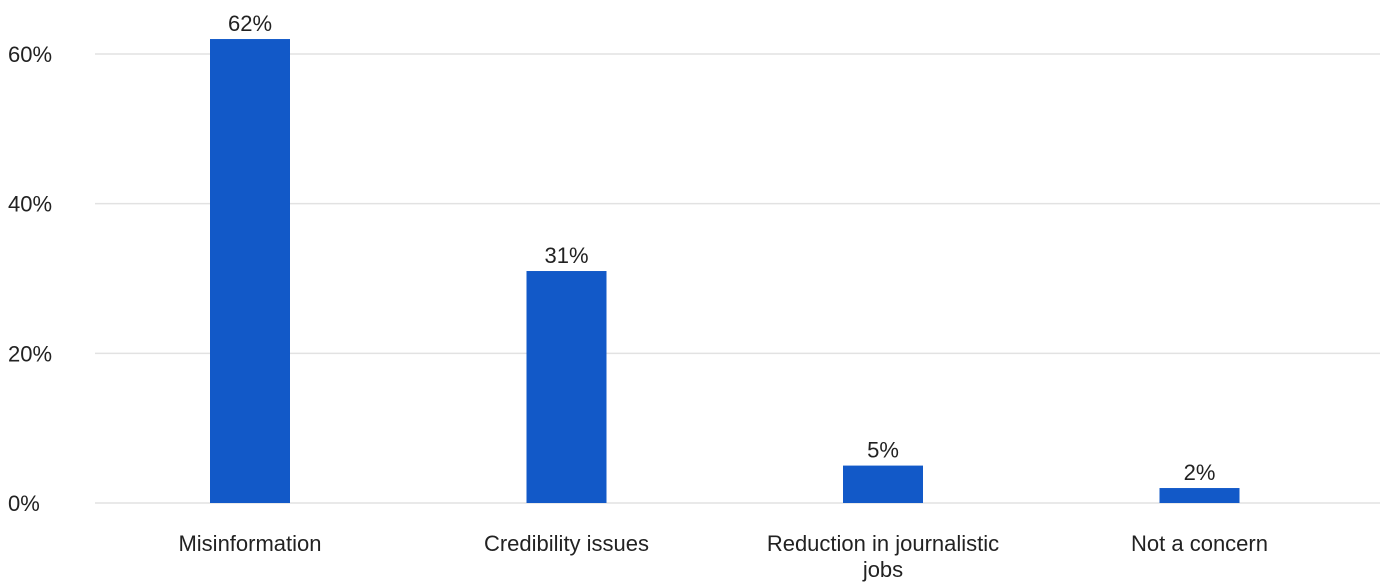 The height and width of the screenshot is (584, 1387). What do you see at coordinates (30, 353) in the screenshot?
I see `y-tick-label-20: 20%` at bounding box center [30, 353].